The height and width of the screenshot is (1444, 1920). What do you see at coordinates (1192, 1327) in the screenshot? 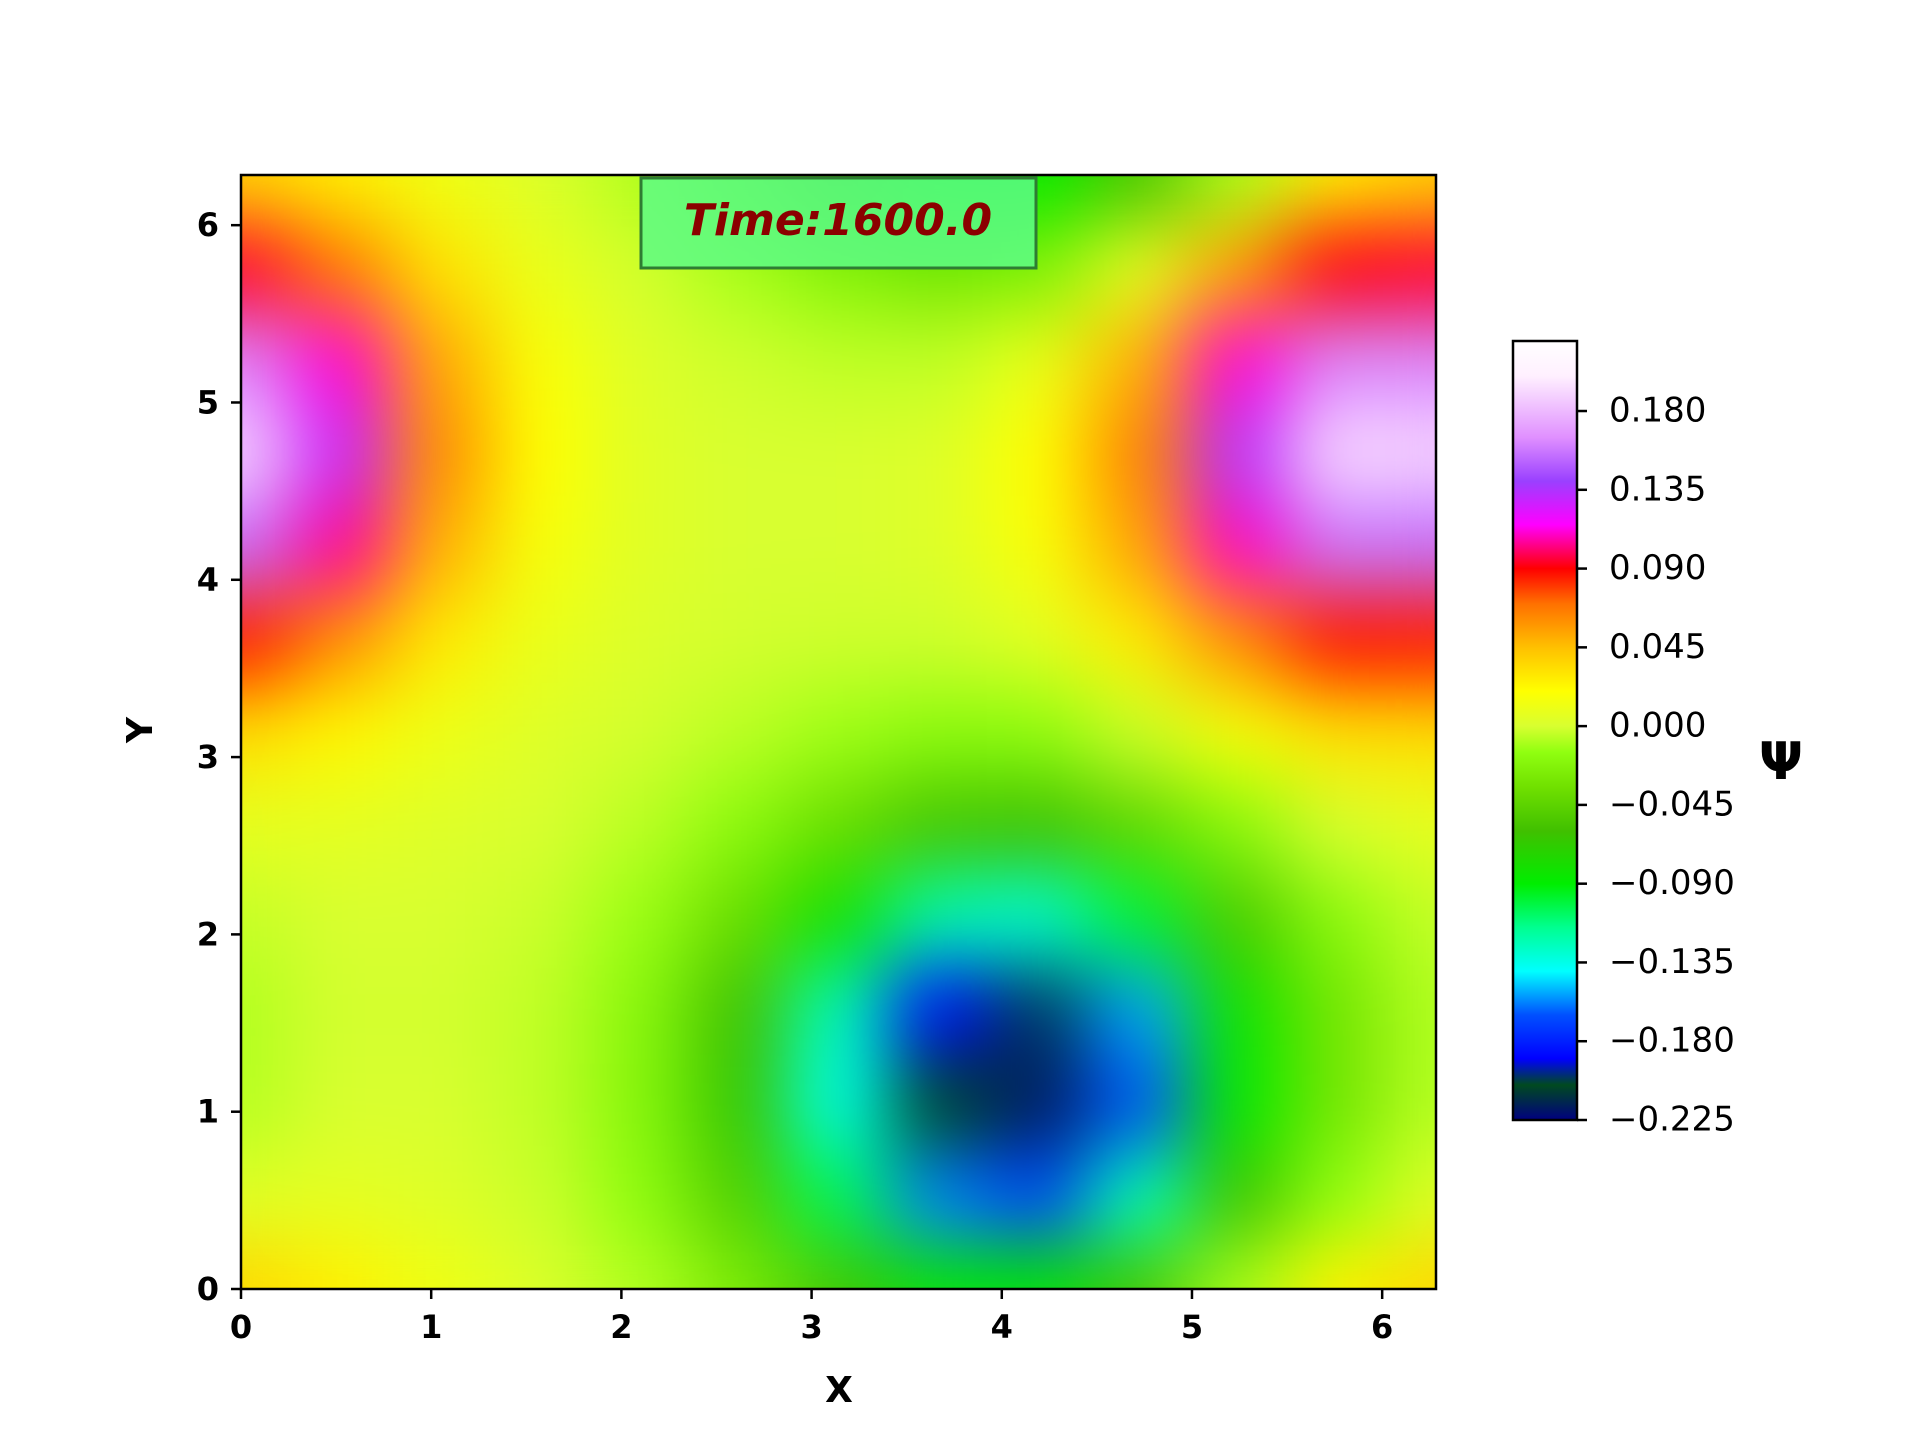
I see `x-tick-label: 5` at bounding box center [1192, 1327].